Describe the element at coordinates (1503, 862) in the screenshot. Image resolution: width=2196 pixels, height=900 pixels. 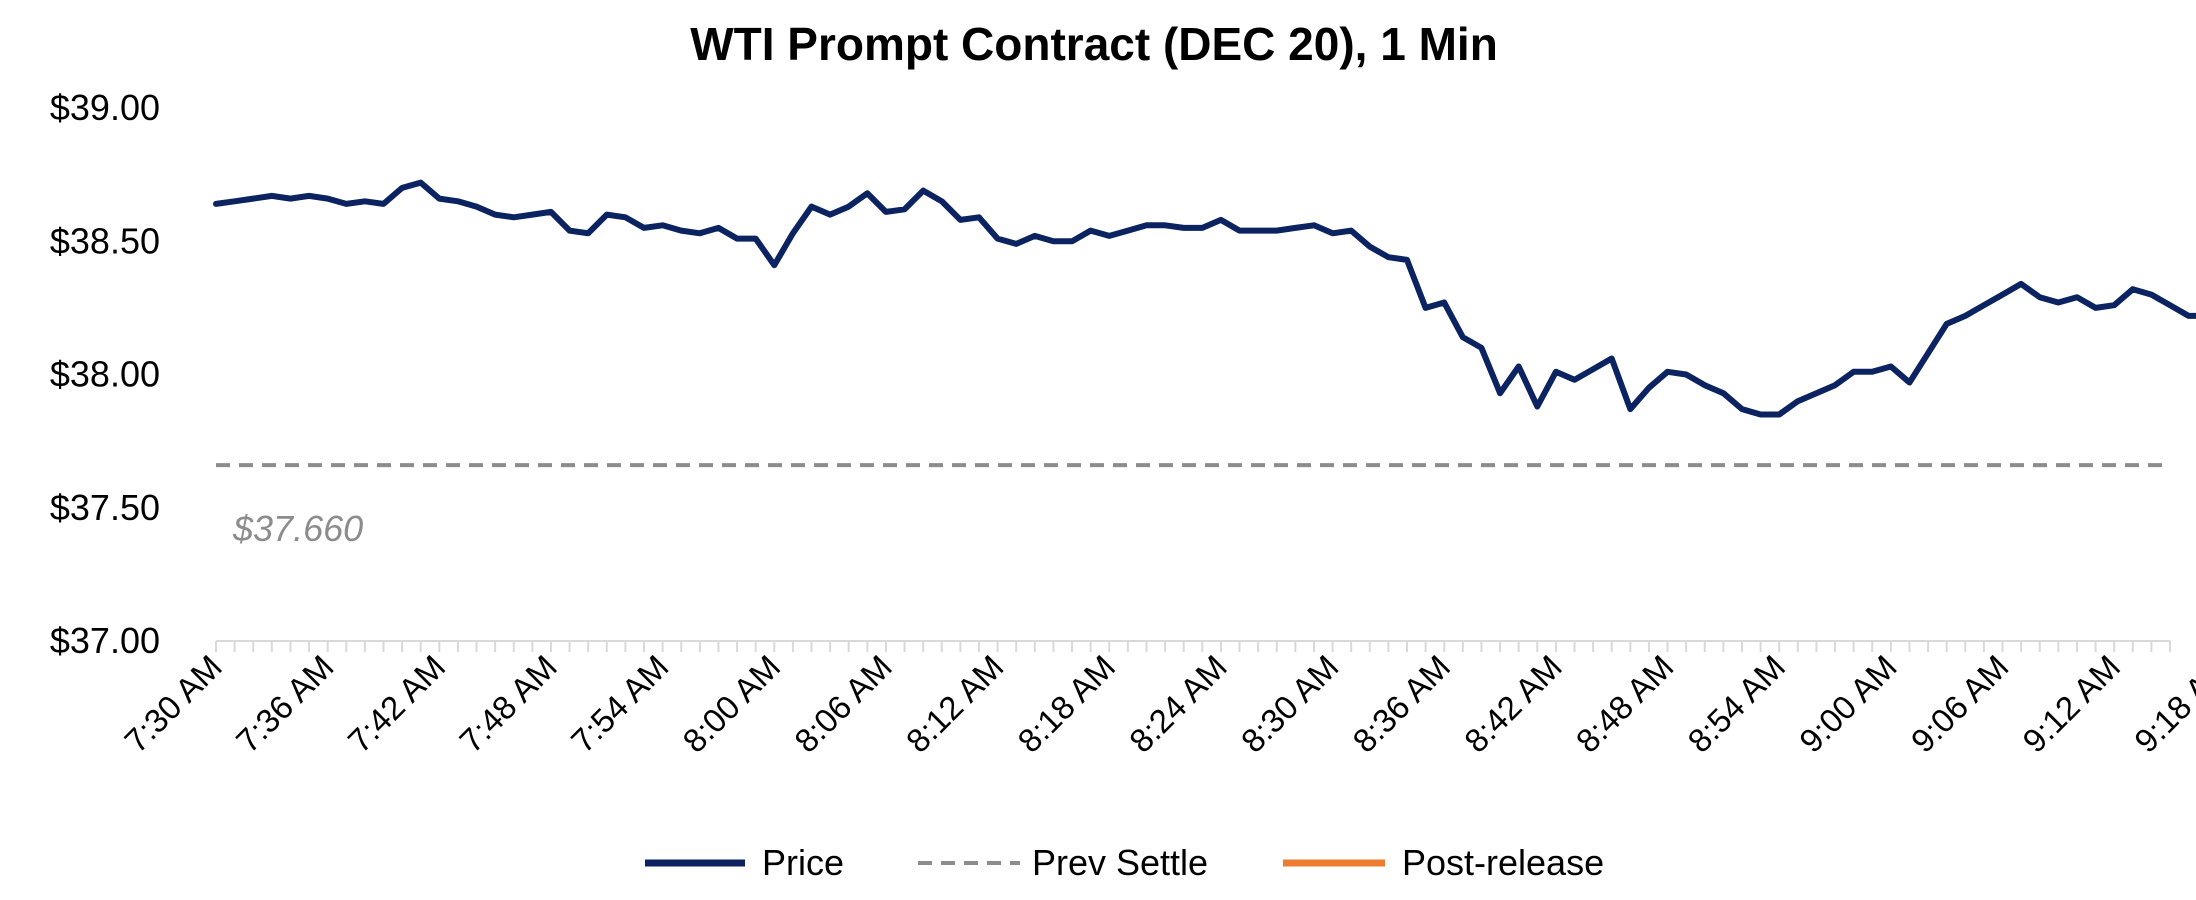
I see `legend-label: Post-release` at that location.